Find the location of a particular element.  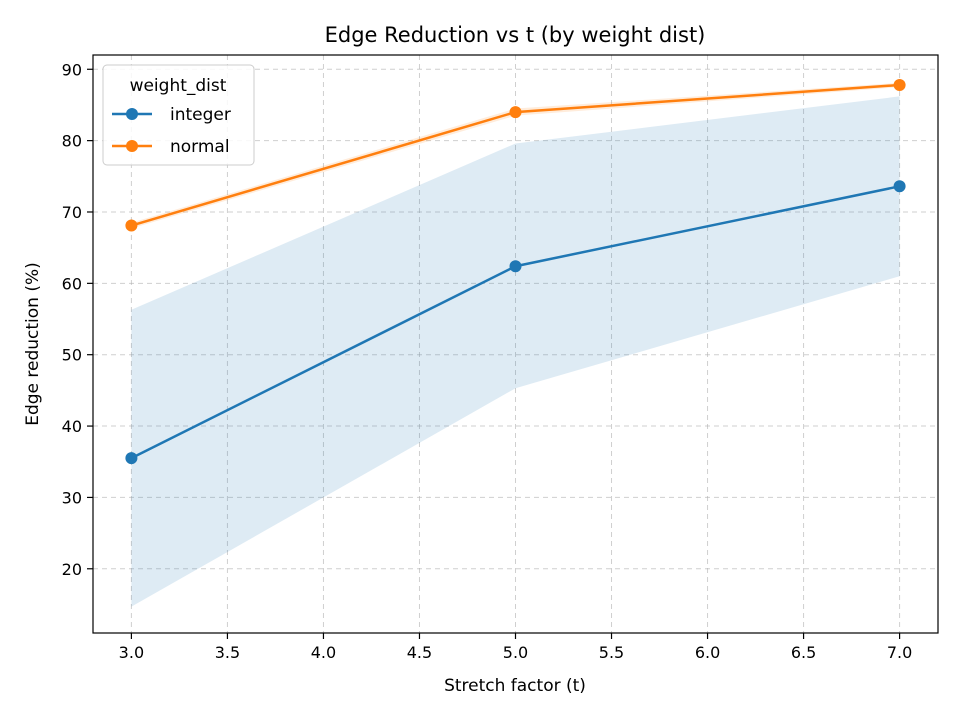

y-tick-label: 50 is located at coordinates (72, 355).